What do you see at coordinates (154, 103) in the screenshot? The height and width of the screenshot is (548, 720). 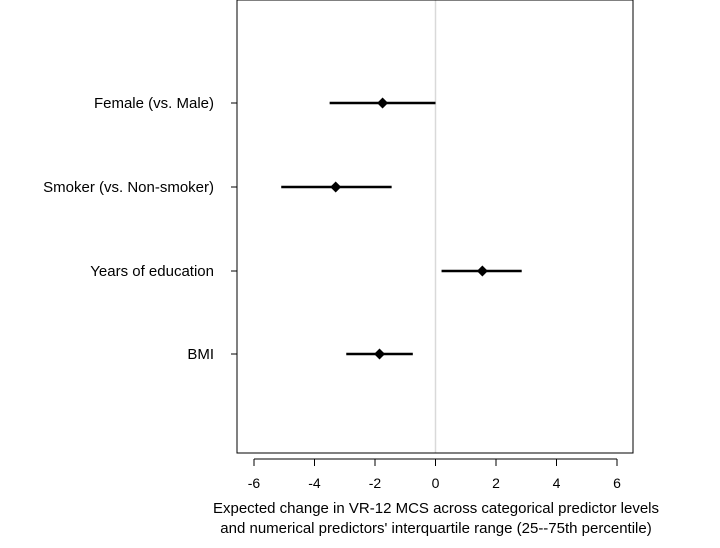 I see `category-label: Female (vs. Male)` at bounding box center [154, 103].